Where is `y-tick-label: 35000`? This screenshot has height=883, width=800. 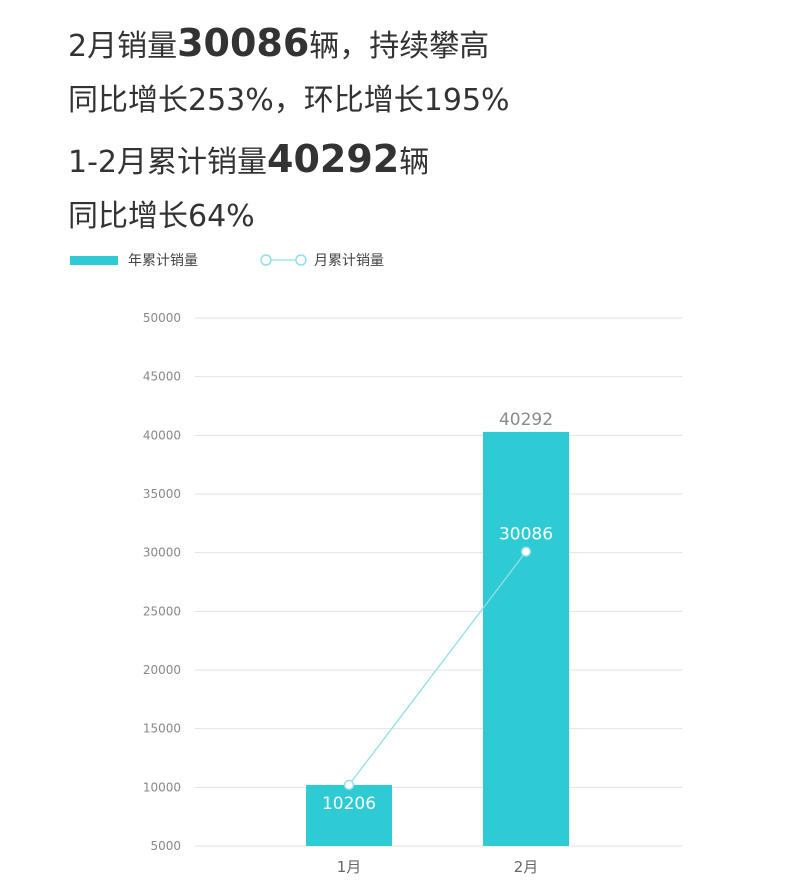
y-tick-label: 35000 is located at coordinates (162, 494).